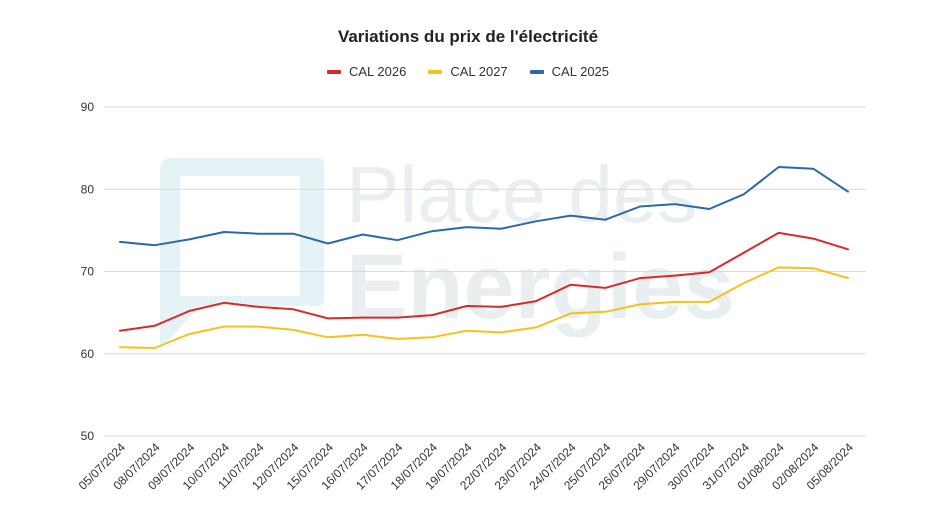 The width and height of the screenshot is (936, 526). Describe the element at coordinates (540, 287) in the screenshot. I see `watermark-line-2: Energies` at that location.